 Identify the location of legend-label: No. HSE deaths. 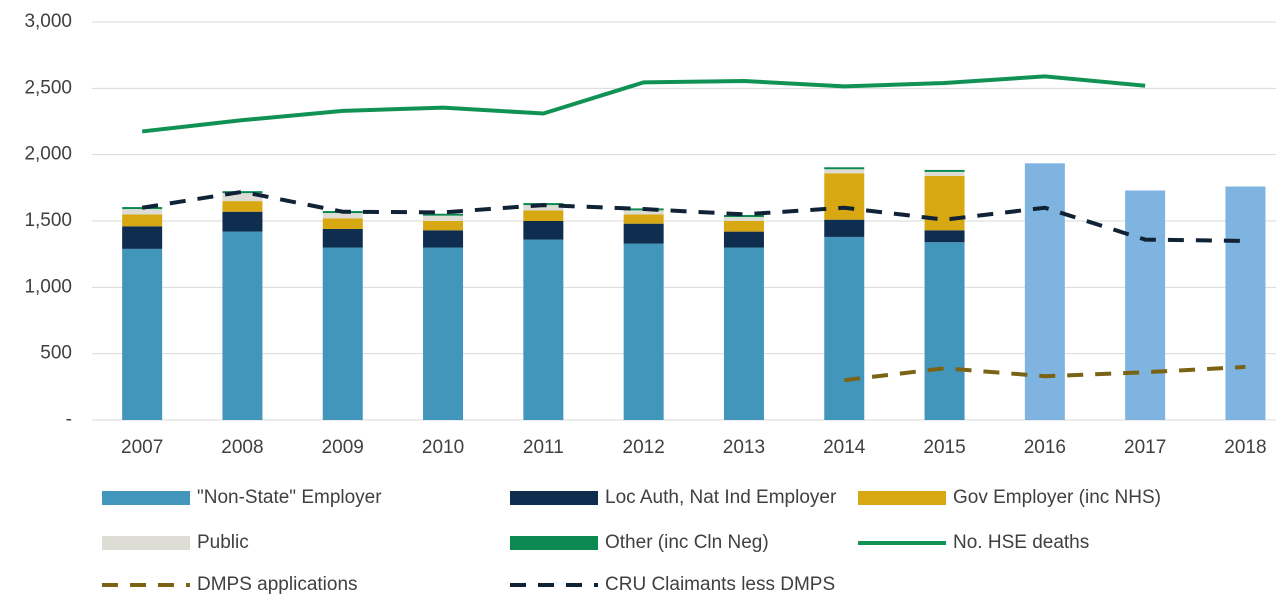
(1021, 542).